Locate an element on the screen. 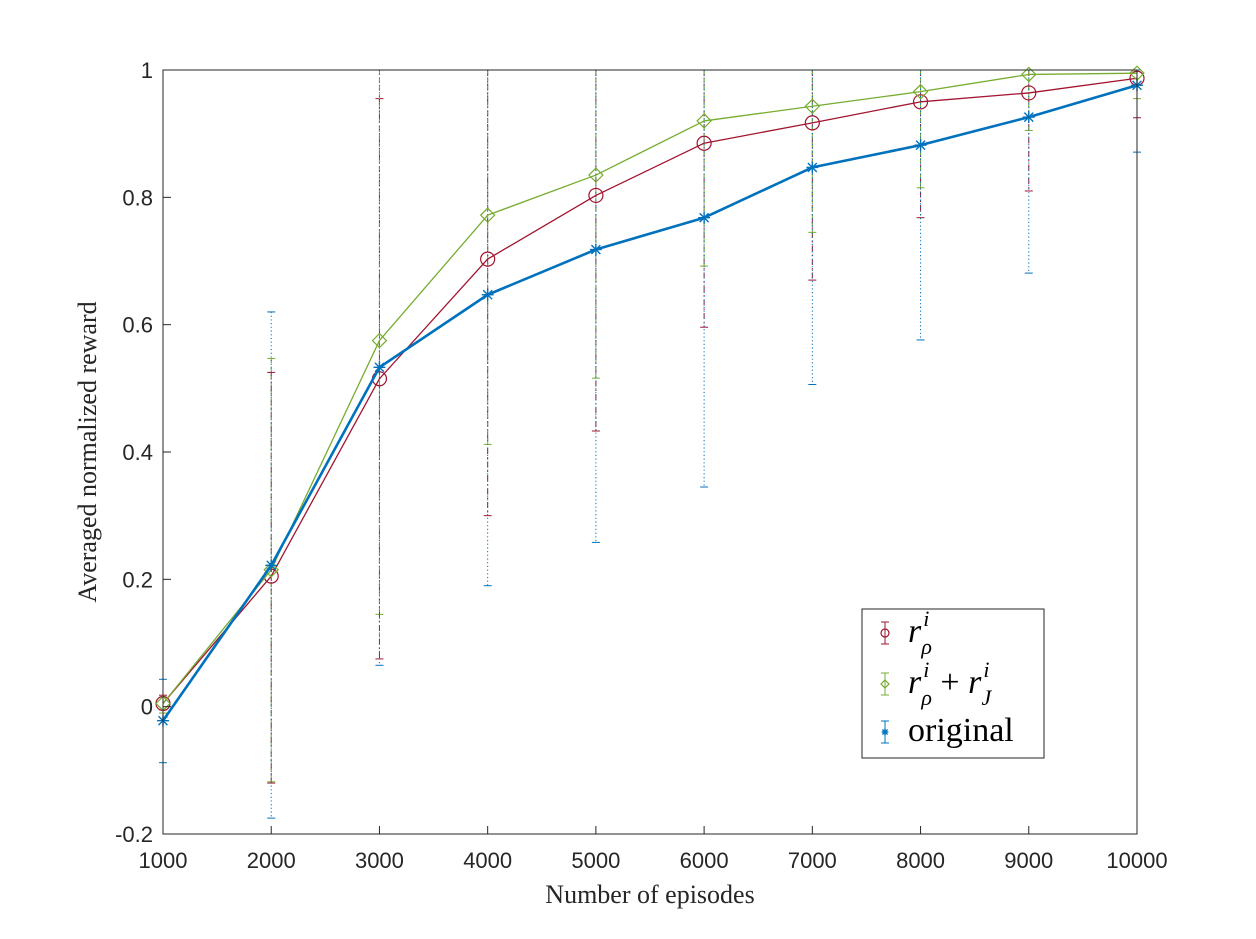 Image resolution: width=1256 pixels, height=939 pixels. x-tick-label: 8000 is located at coordinates (920, 860).